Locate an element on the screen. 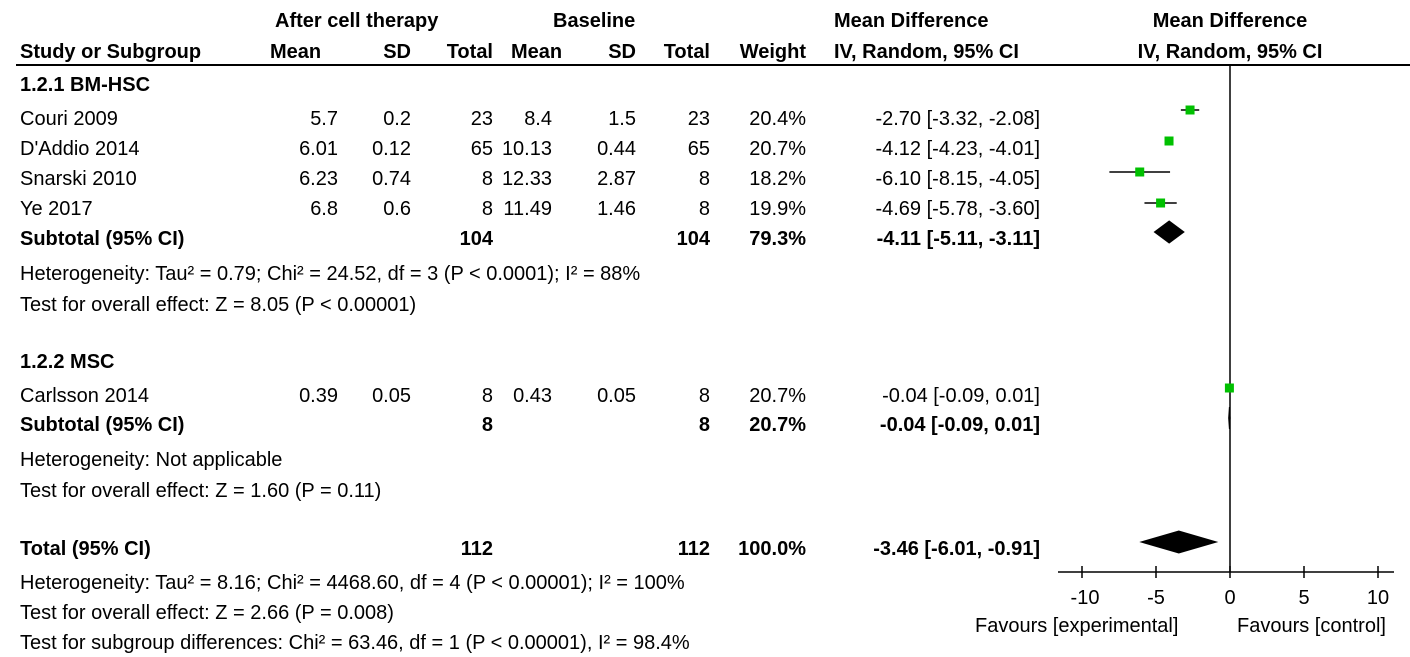 The height and width of the screenshot is (657, 1410). subtotal-total1: 104 is located at coordinates (476, 239).